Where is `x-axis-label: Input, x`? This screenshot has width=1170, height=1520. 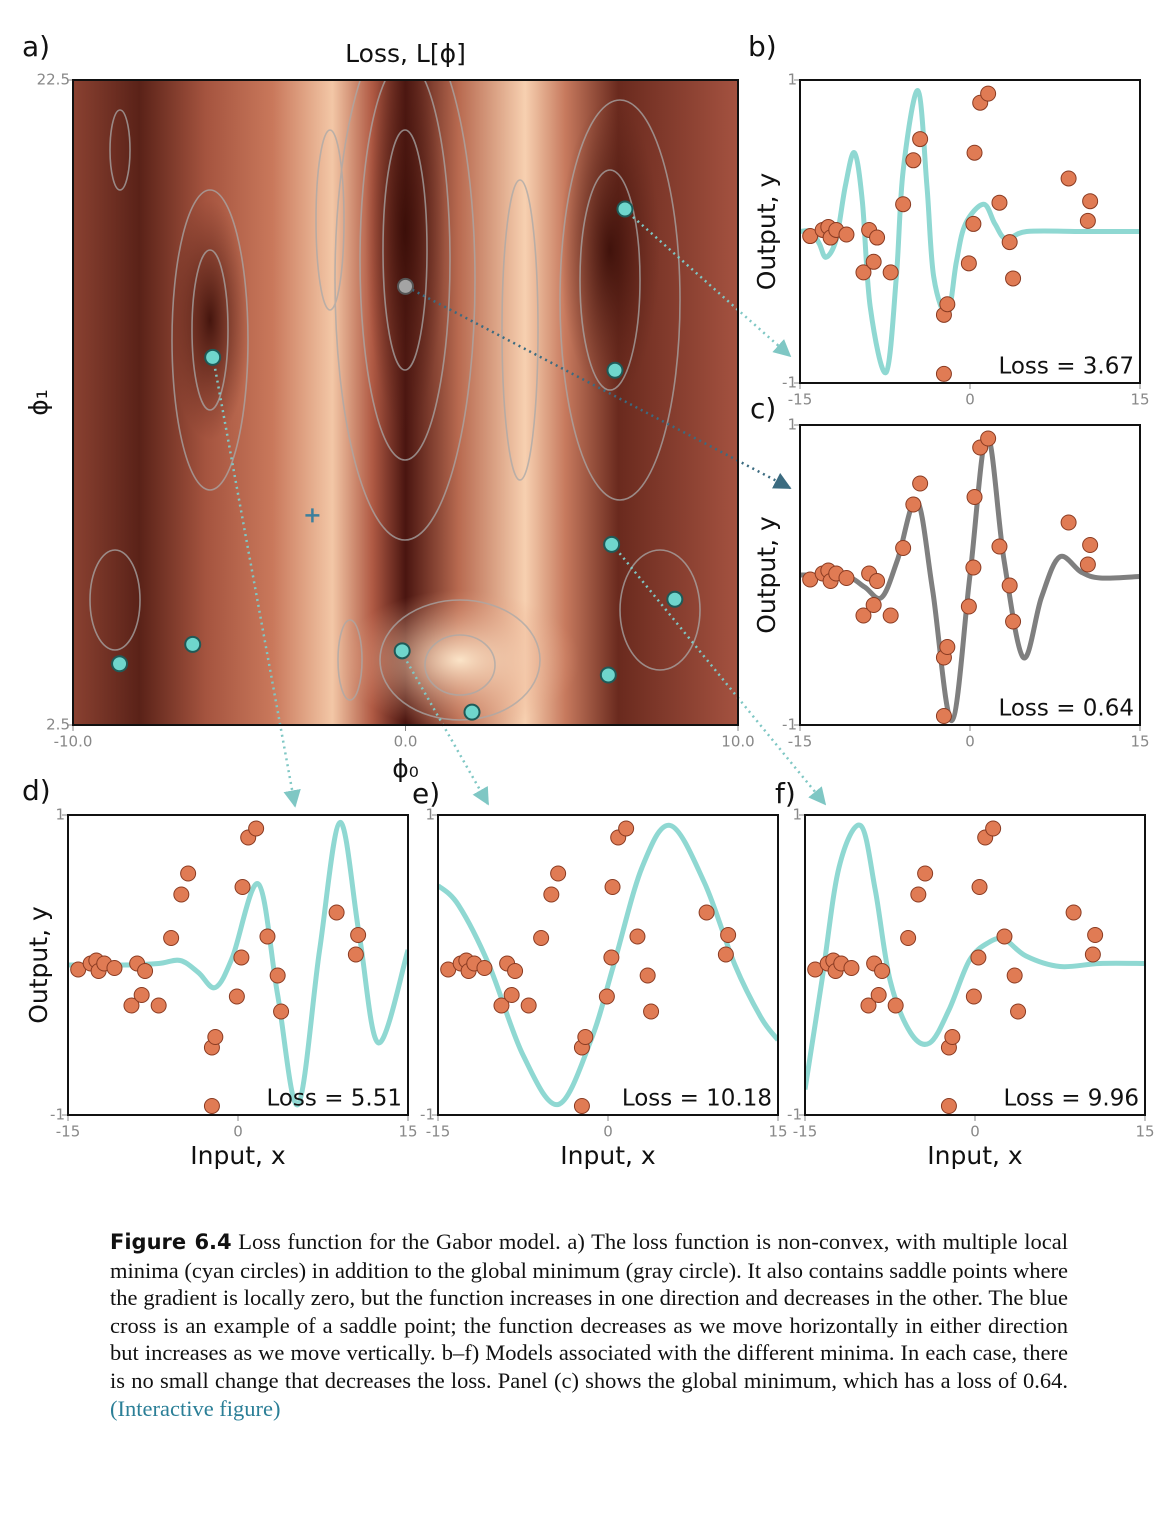
x-axis-label: Input, x is located at coordinates (237, 1155).